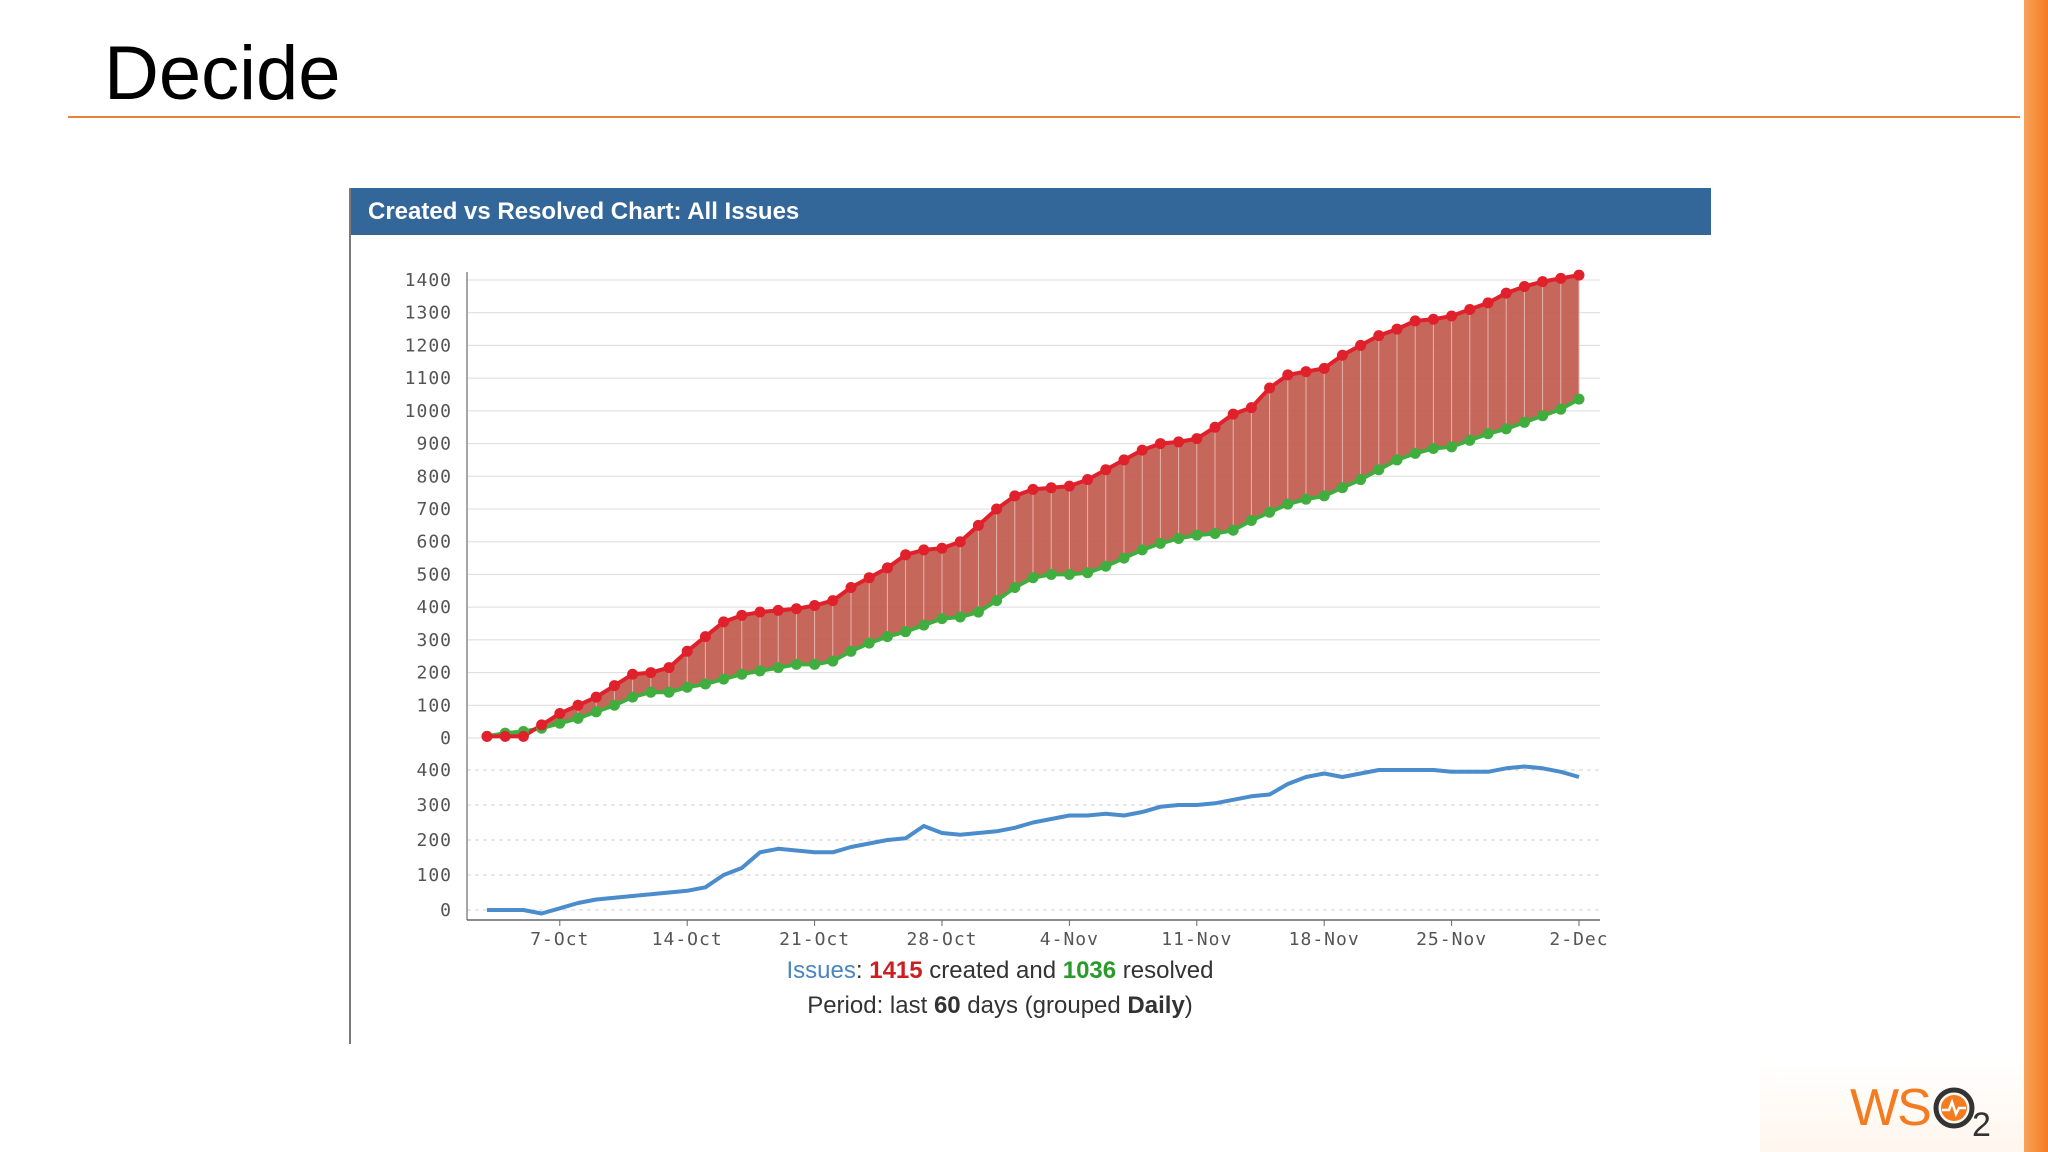 The height and width of the screenshot is (1152, 2048). I want to click on x-tick-label: 21-Oct, so click(814, 939).